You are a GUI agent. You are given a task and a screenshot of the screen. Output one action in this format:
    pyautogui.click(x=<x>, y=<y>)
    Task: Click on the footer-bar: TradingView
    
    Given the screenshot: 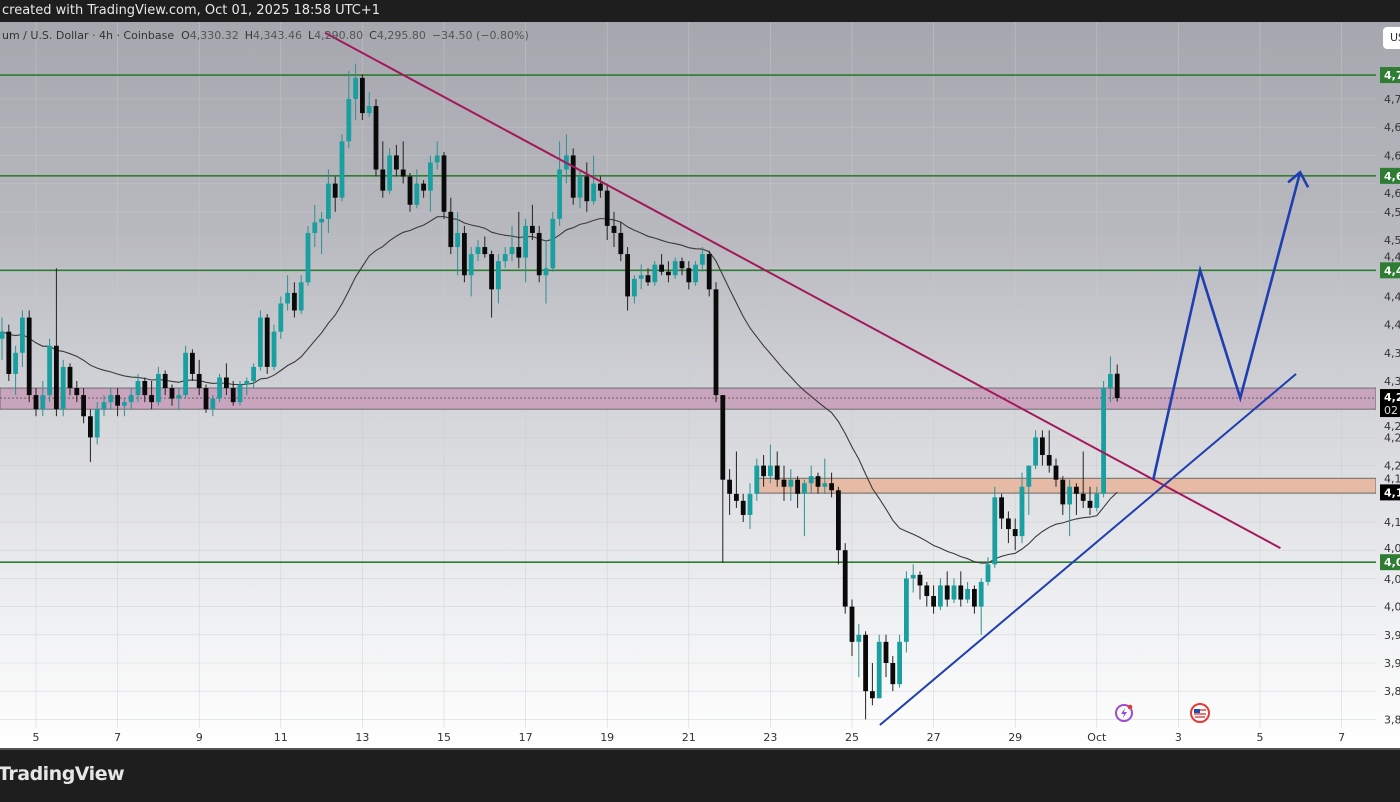 What is the action you would take?
    pyautogui.click(x=700, y=775)
    